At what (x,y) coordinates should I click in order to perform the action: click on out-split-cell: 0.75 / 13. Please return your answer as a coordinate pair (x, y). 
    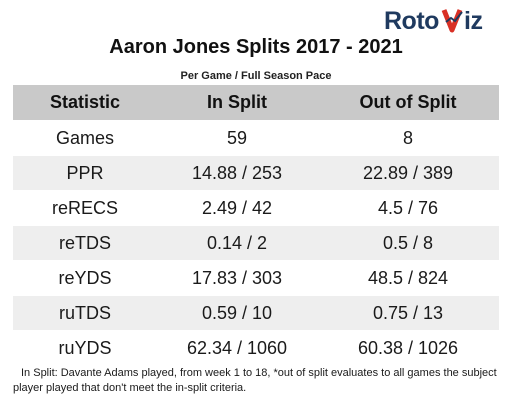
    Looking at the image, I should click on (408, 313).